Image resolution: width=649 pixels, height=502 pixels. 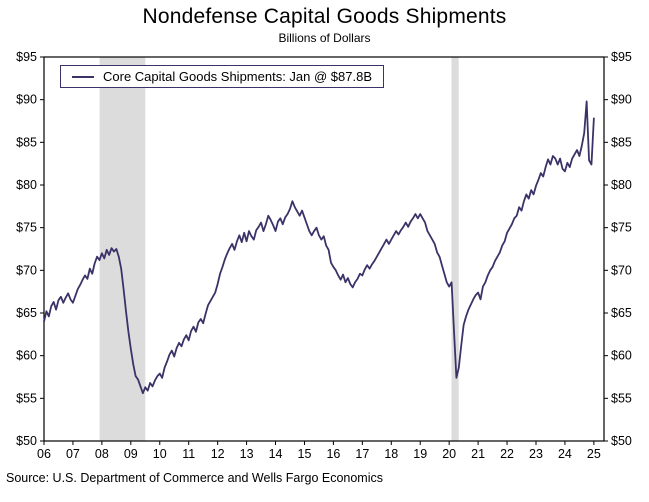 I want to click on svg-text: 08, so click(x=102, y=454).